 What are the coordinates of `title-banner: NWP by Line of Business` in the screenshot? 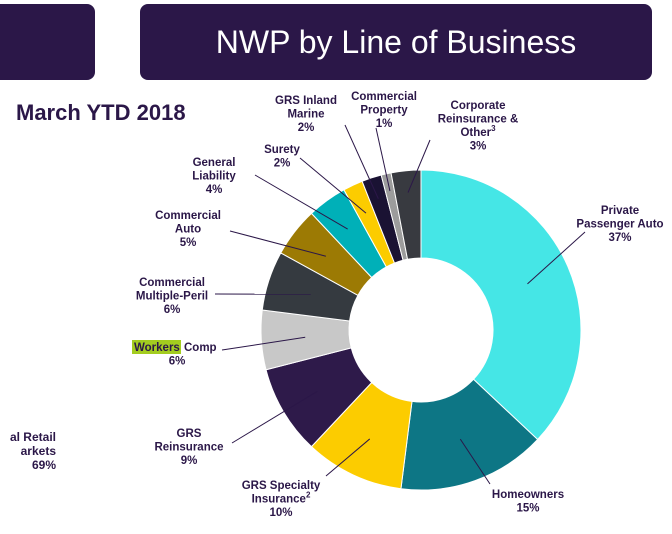 It's located at (396, 42).